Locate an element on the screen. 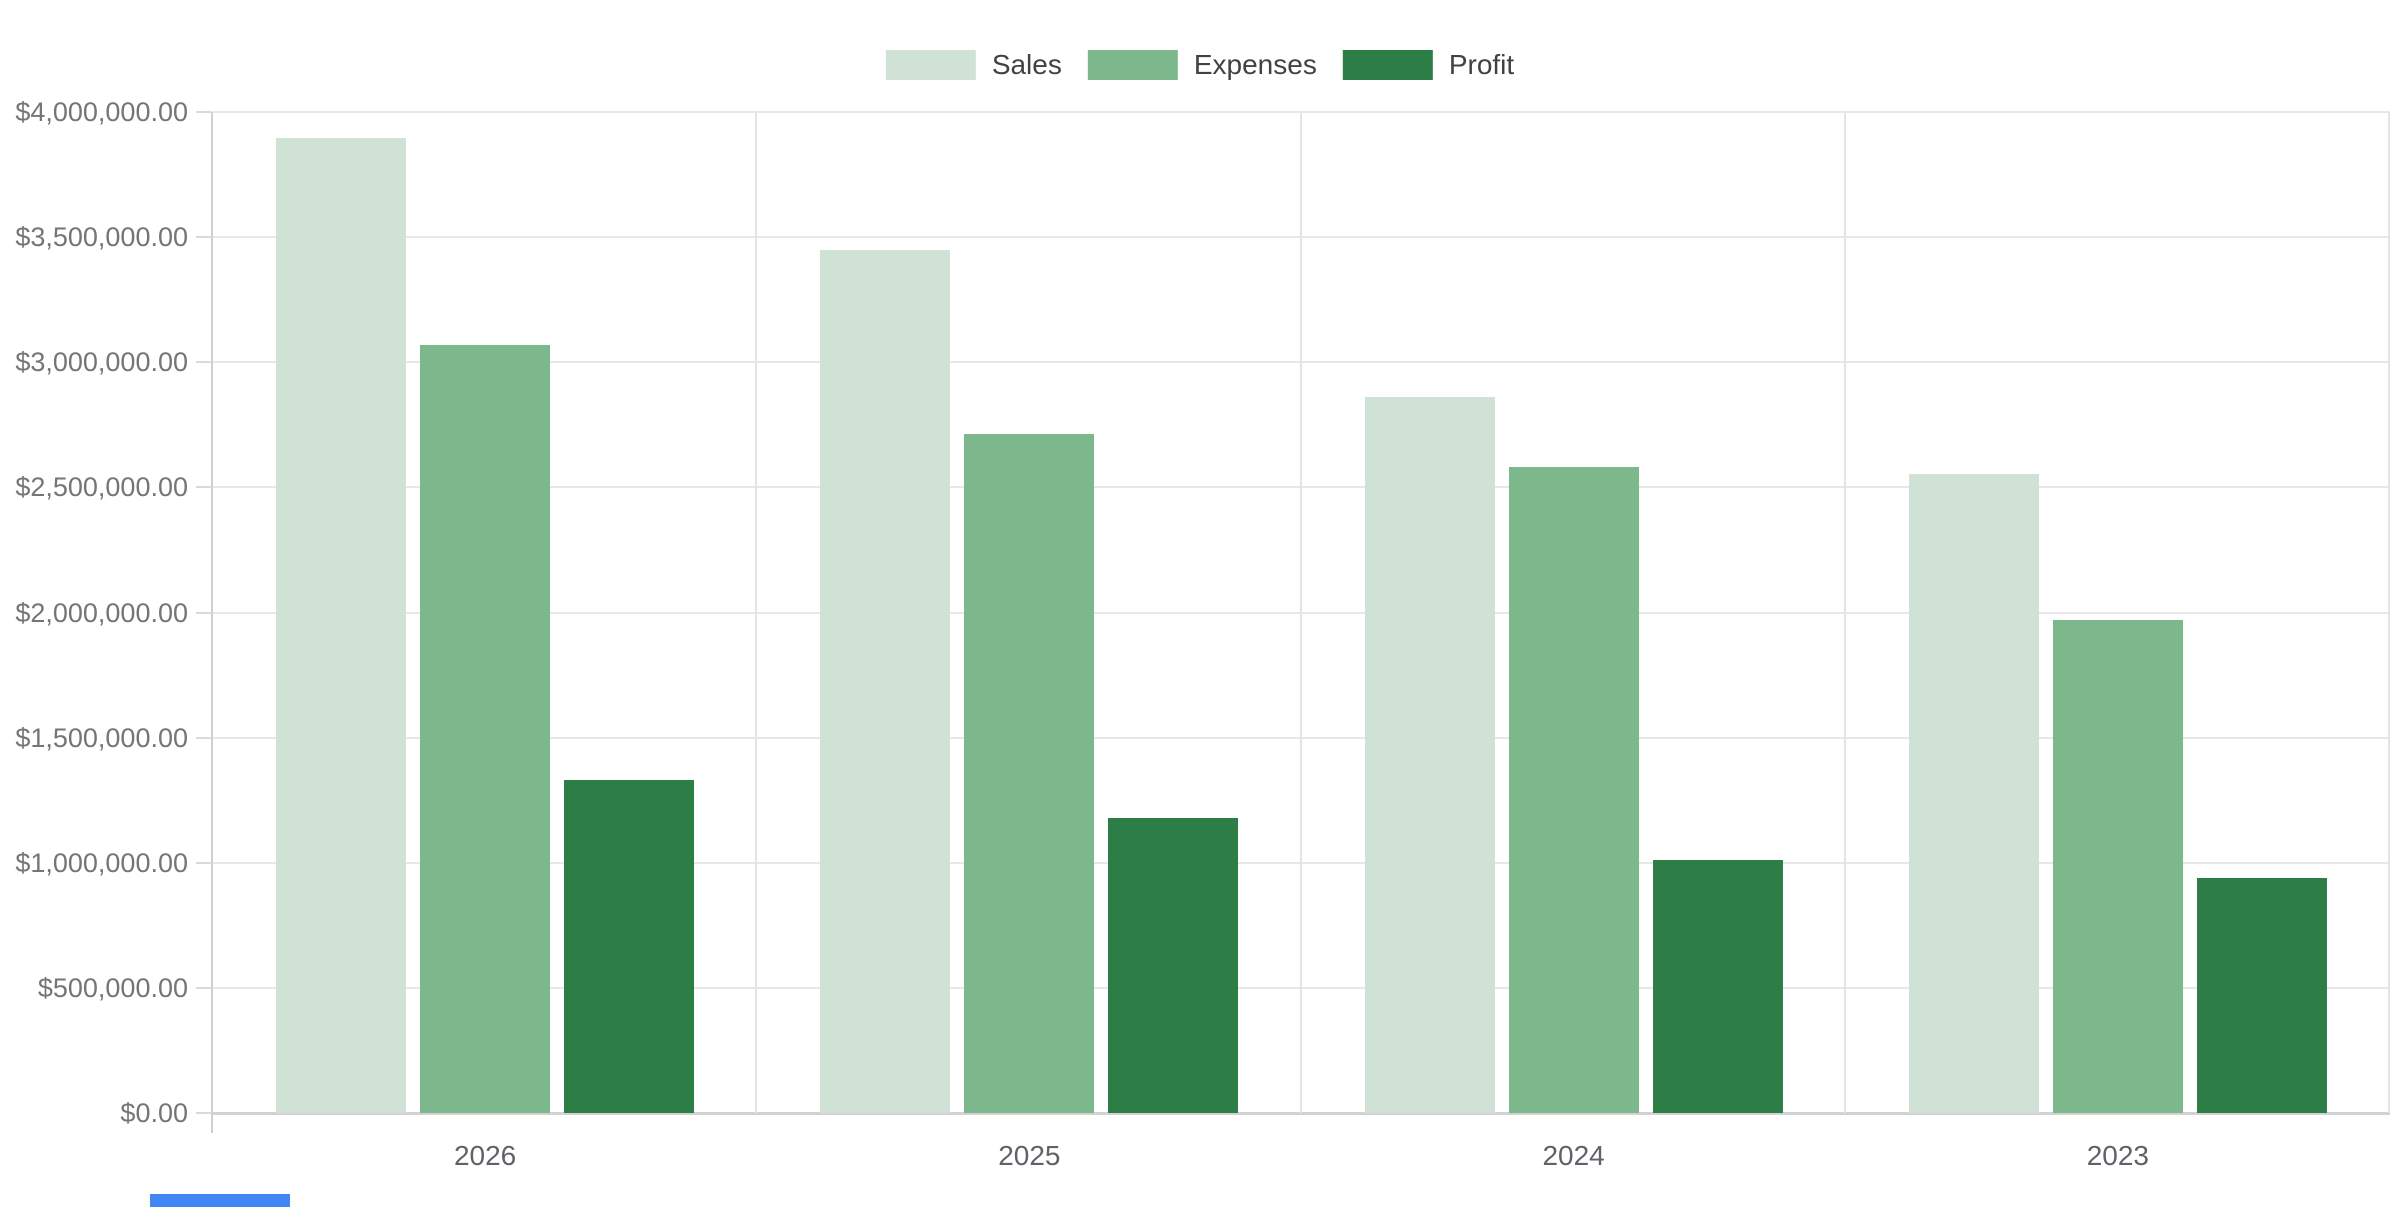 Image resolution: width=2400 pixels, height=1207 pixels. x-axis-label-2024: 2024 is located at coordinates (1573, 1155).